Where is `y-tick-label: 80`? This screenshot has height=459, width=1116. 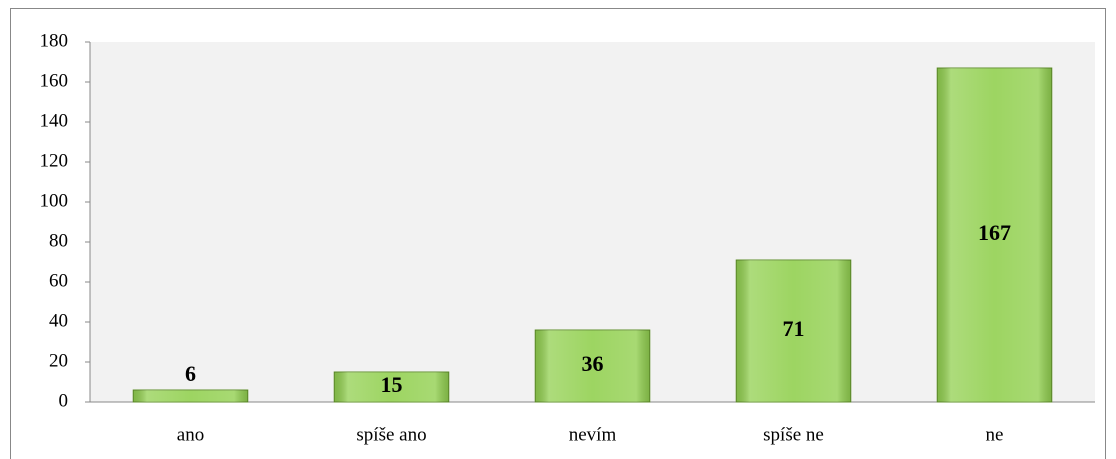
y-tick-label: 80 is located at coordinates (58, 240).